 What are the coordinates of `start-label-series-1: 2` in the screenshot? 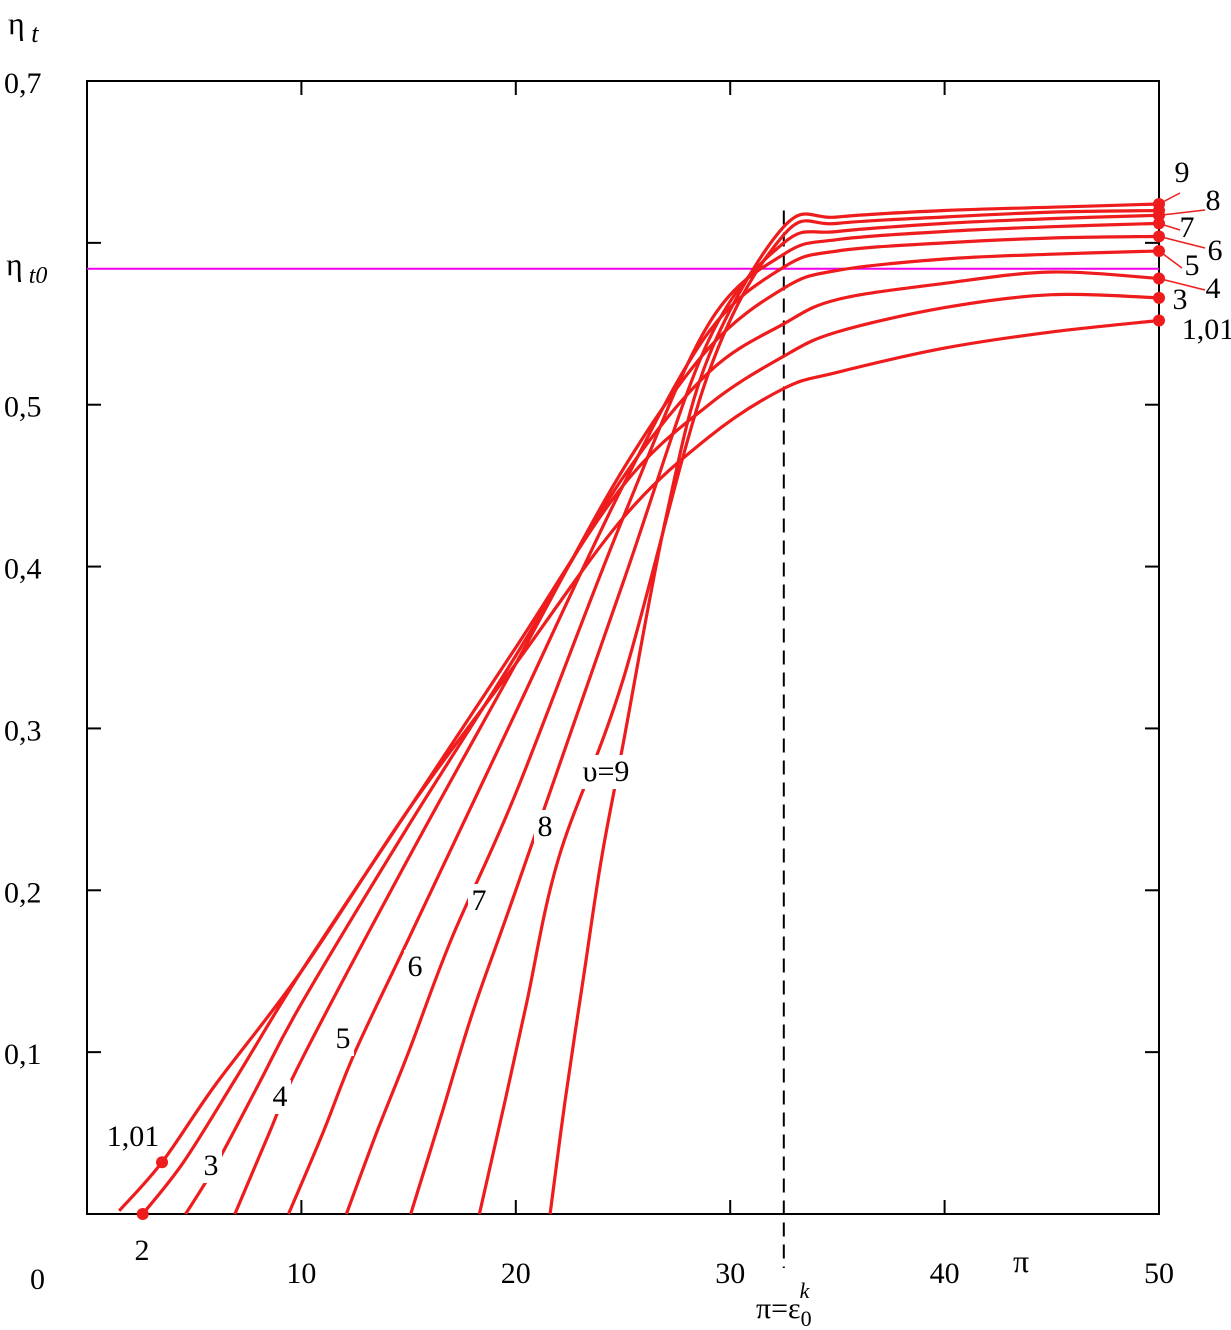 It's located at (142, 1250).